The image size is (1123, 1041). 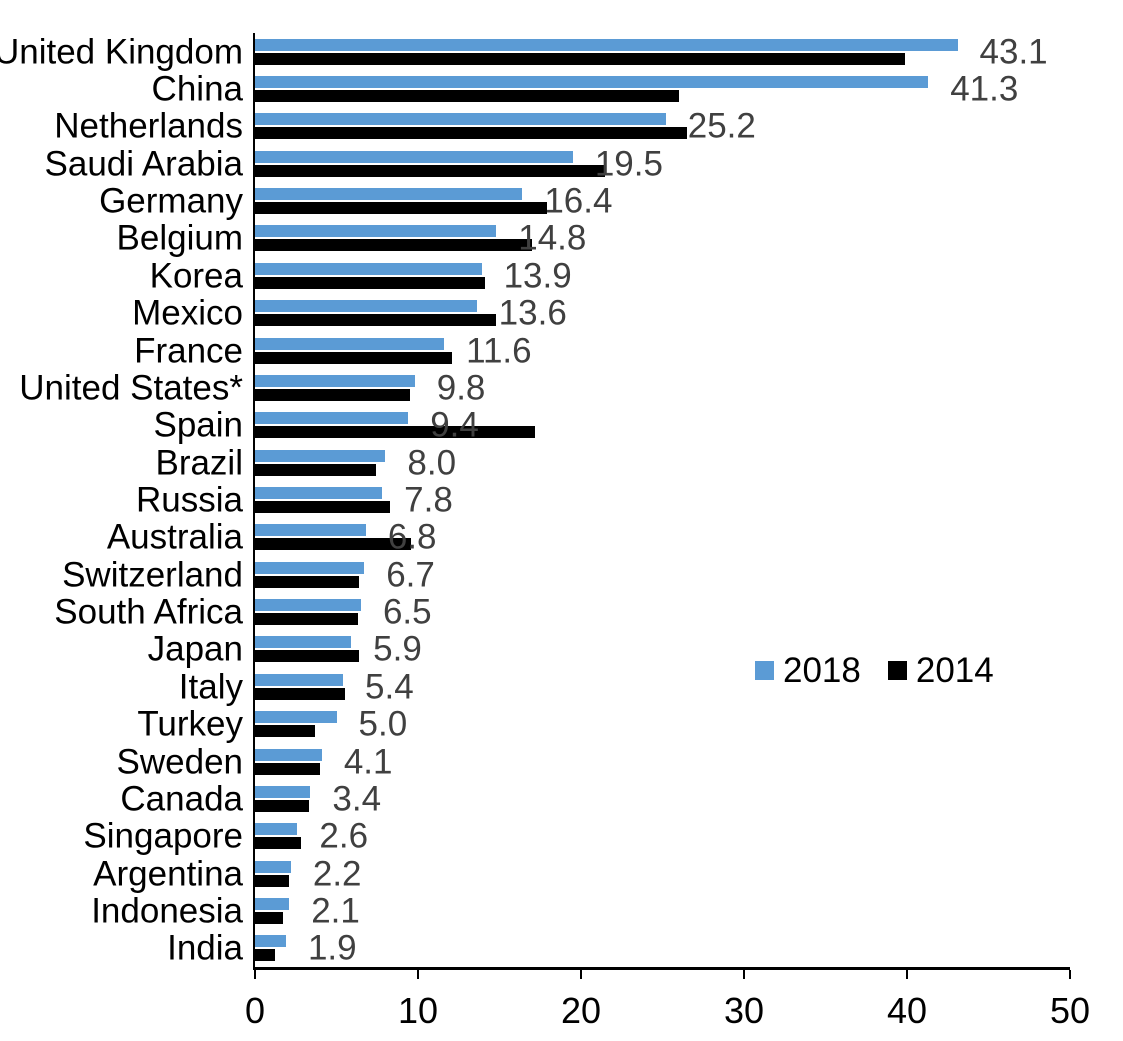 What do you see at coordinates (407, 612) in the screenshot?
I see `value-label: 6.5` at bounding box center [407, 612].